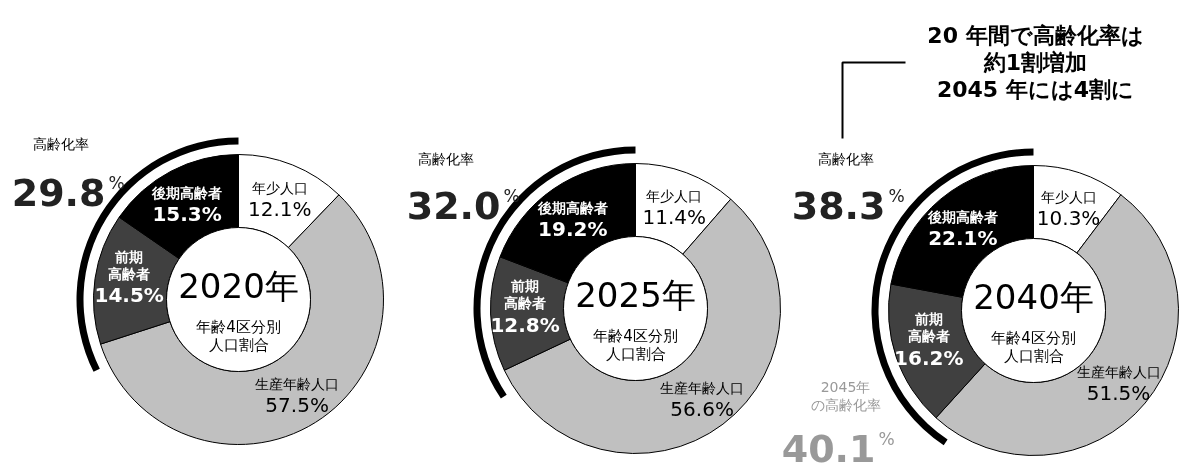  I want to click on data-label: 11.4%, so click(674, 217).